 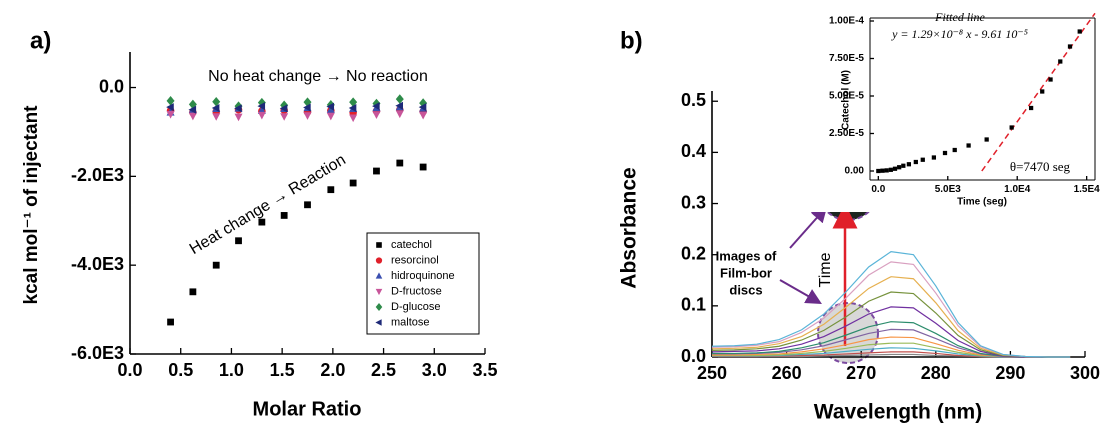 What do you see at coordinates (1040, 166) in the screenshot?
I see `annotation: θ=7470 seg` at bounding box center [1040, 166].